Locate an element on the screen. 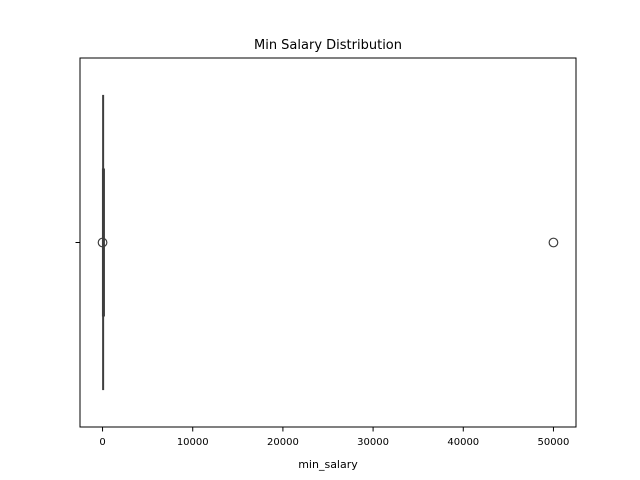 Image resolution: width=640 pixels, height=480 pixels. x-tick-label: 40000 is located at coordinates (463, 442).